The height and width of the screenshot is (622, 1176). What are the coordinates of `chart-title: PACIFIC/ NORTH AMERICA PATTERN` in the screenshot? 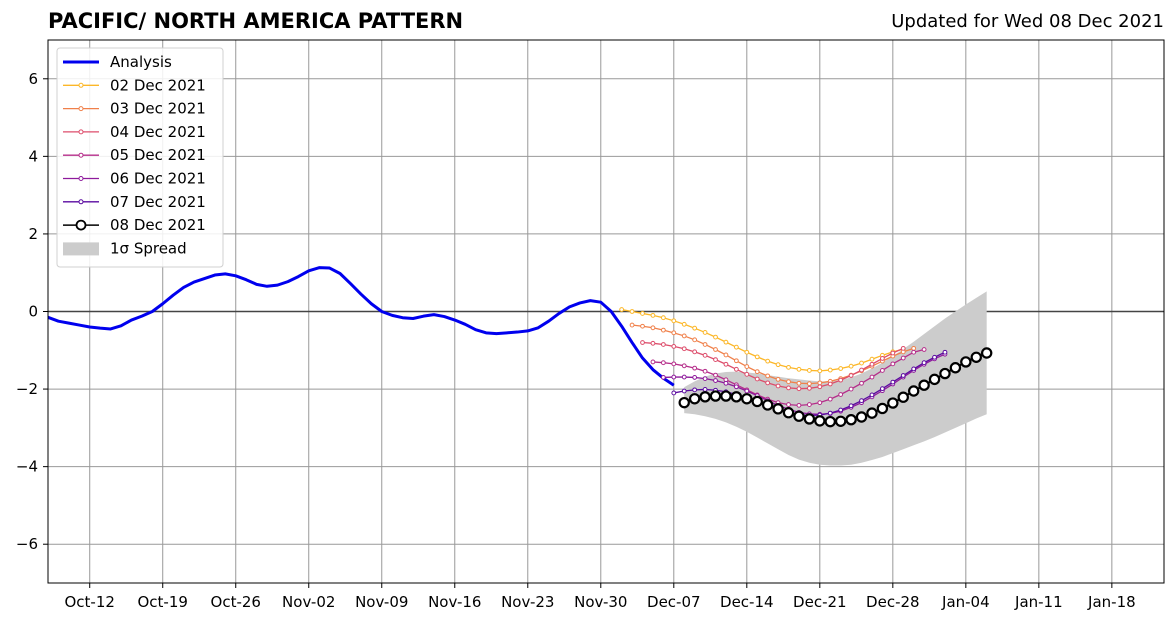 It's located at (256, 21).